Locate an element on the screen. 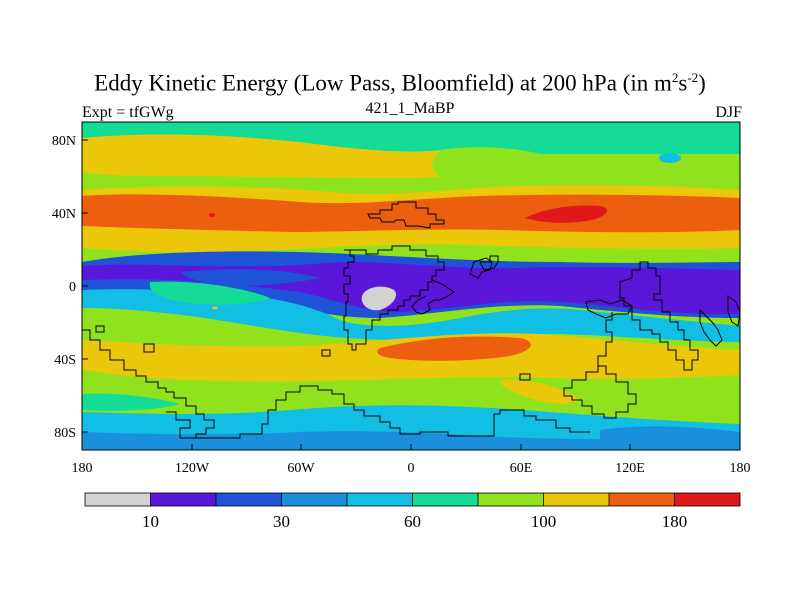  y-label-80N: 80N is located at coordinates (64, 141).